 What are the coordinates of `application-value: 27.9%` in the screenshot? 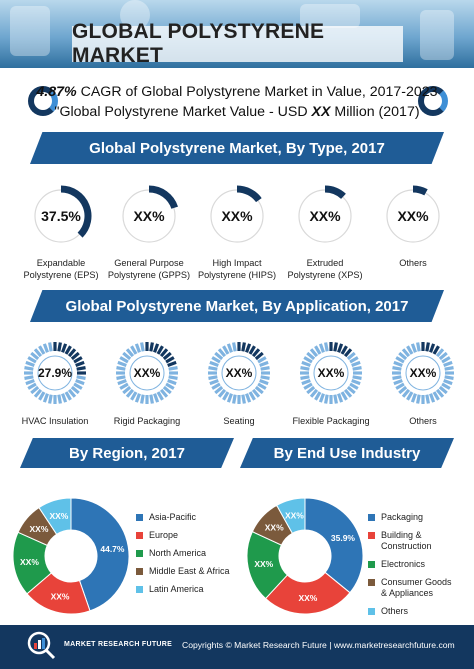 It's located at (55, 373).